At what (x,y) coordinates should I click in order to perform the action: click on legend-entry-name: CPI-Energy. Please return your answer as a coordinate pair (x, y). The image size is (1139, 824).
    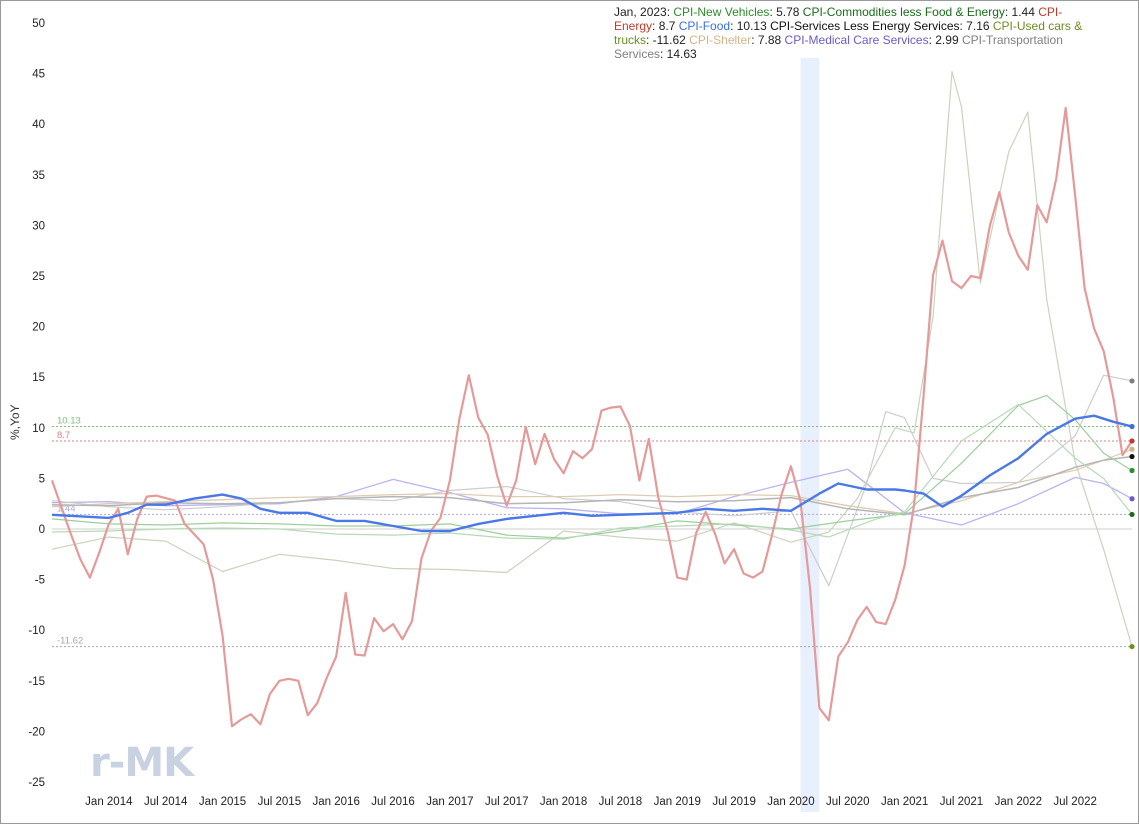
    Looking at the image, I should click on (838, 19).